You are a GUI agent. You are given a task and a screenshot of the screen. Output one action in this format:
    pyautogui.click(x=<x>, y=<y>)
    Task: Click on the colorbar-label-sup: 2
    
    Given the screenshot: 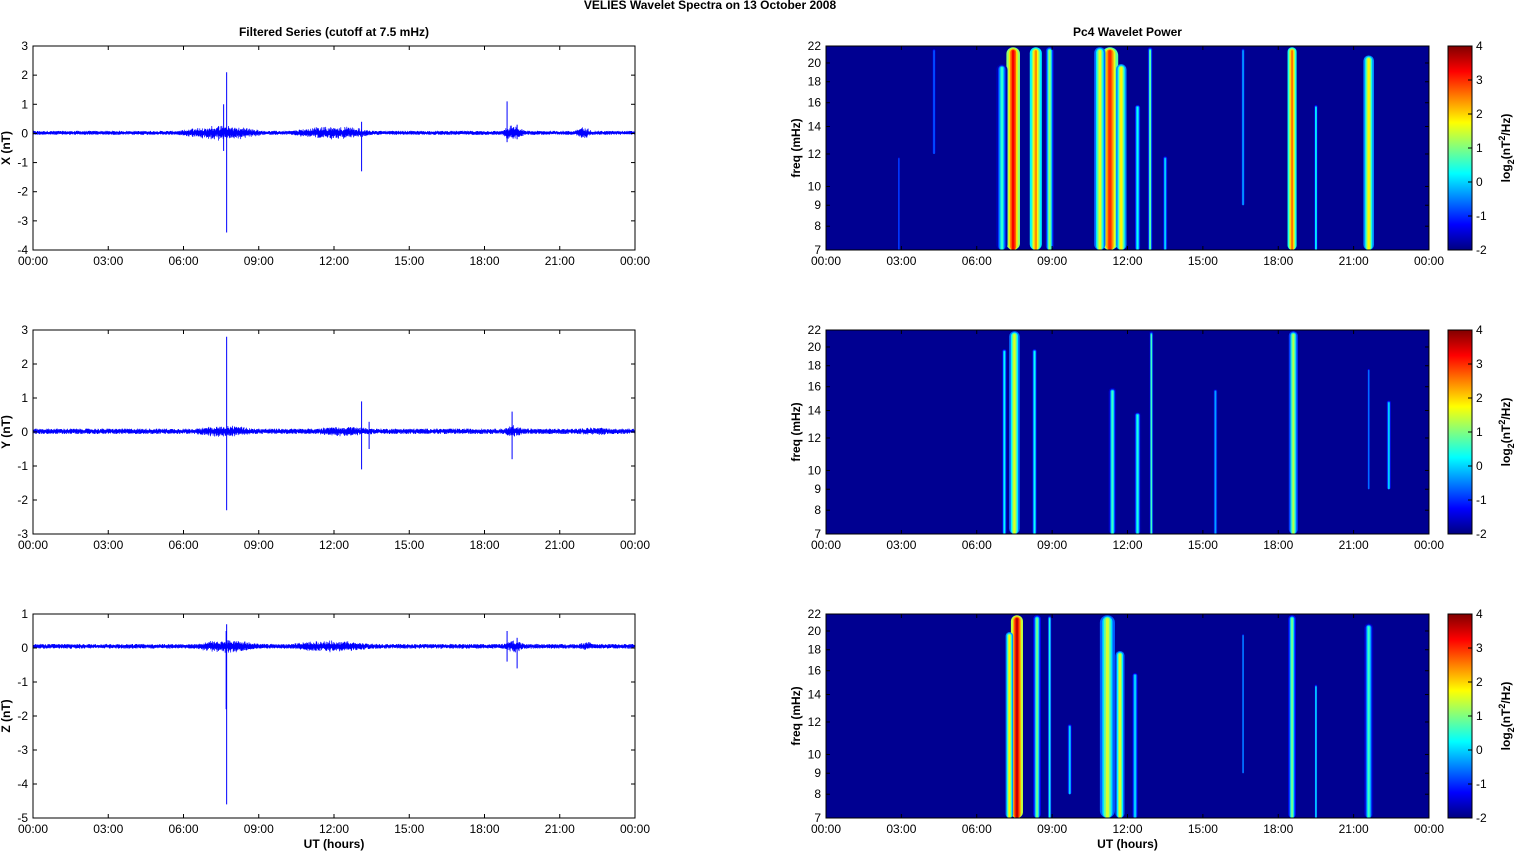 What is the action you would take?
    pyautogui.click(x=1502, y=138)
    